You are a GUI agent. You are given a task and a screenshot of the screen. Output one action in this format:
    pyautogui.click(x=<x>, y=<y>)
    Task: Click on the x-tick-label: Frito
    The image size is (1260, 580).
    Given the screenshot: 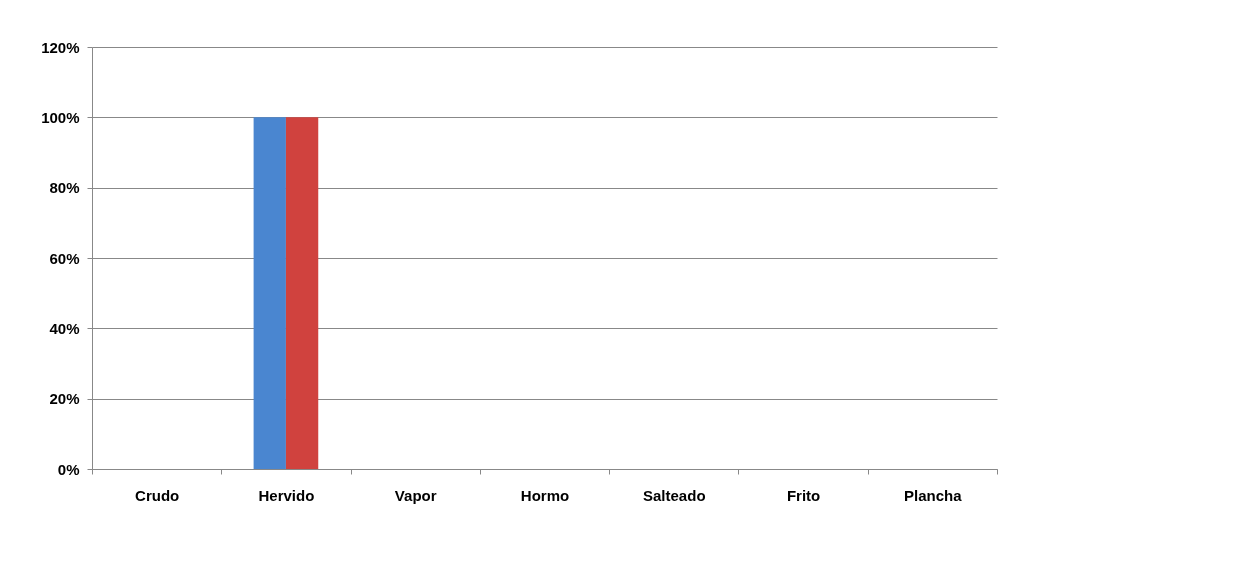 What is the action you would take?
    pyautogui.click(x=803, y=495)
    